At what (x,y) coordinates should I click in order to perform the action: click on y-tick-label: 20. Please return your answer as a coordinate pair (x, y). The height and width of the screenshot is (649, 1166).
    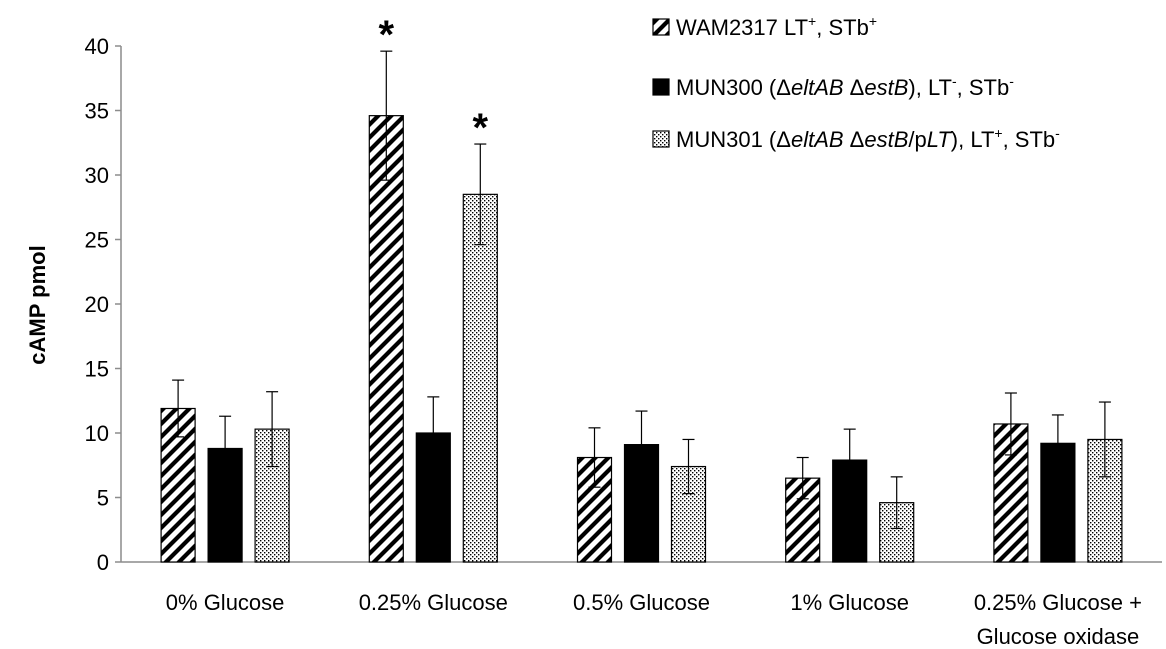
    Looking at the image, I should click on (97, 304).